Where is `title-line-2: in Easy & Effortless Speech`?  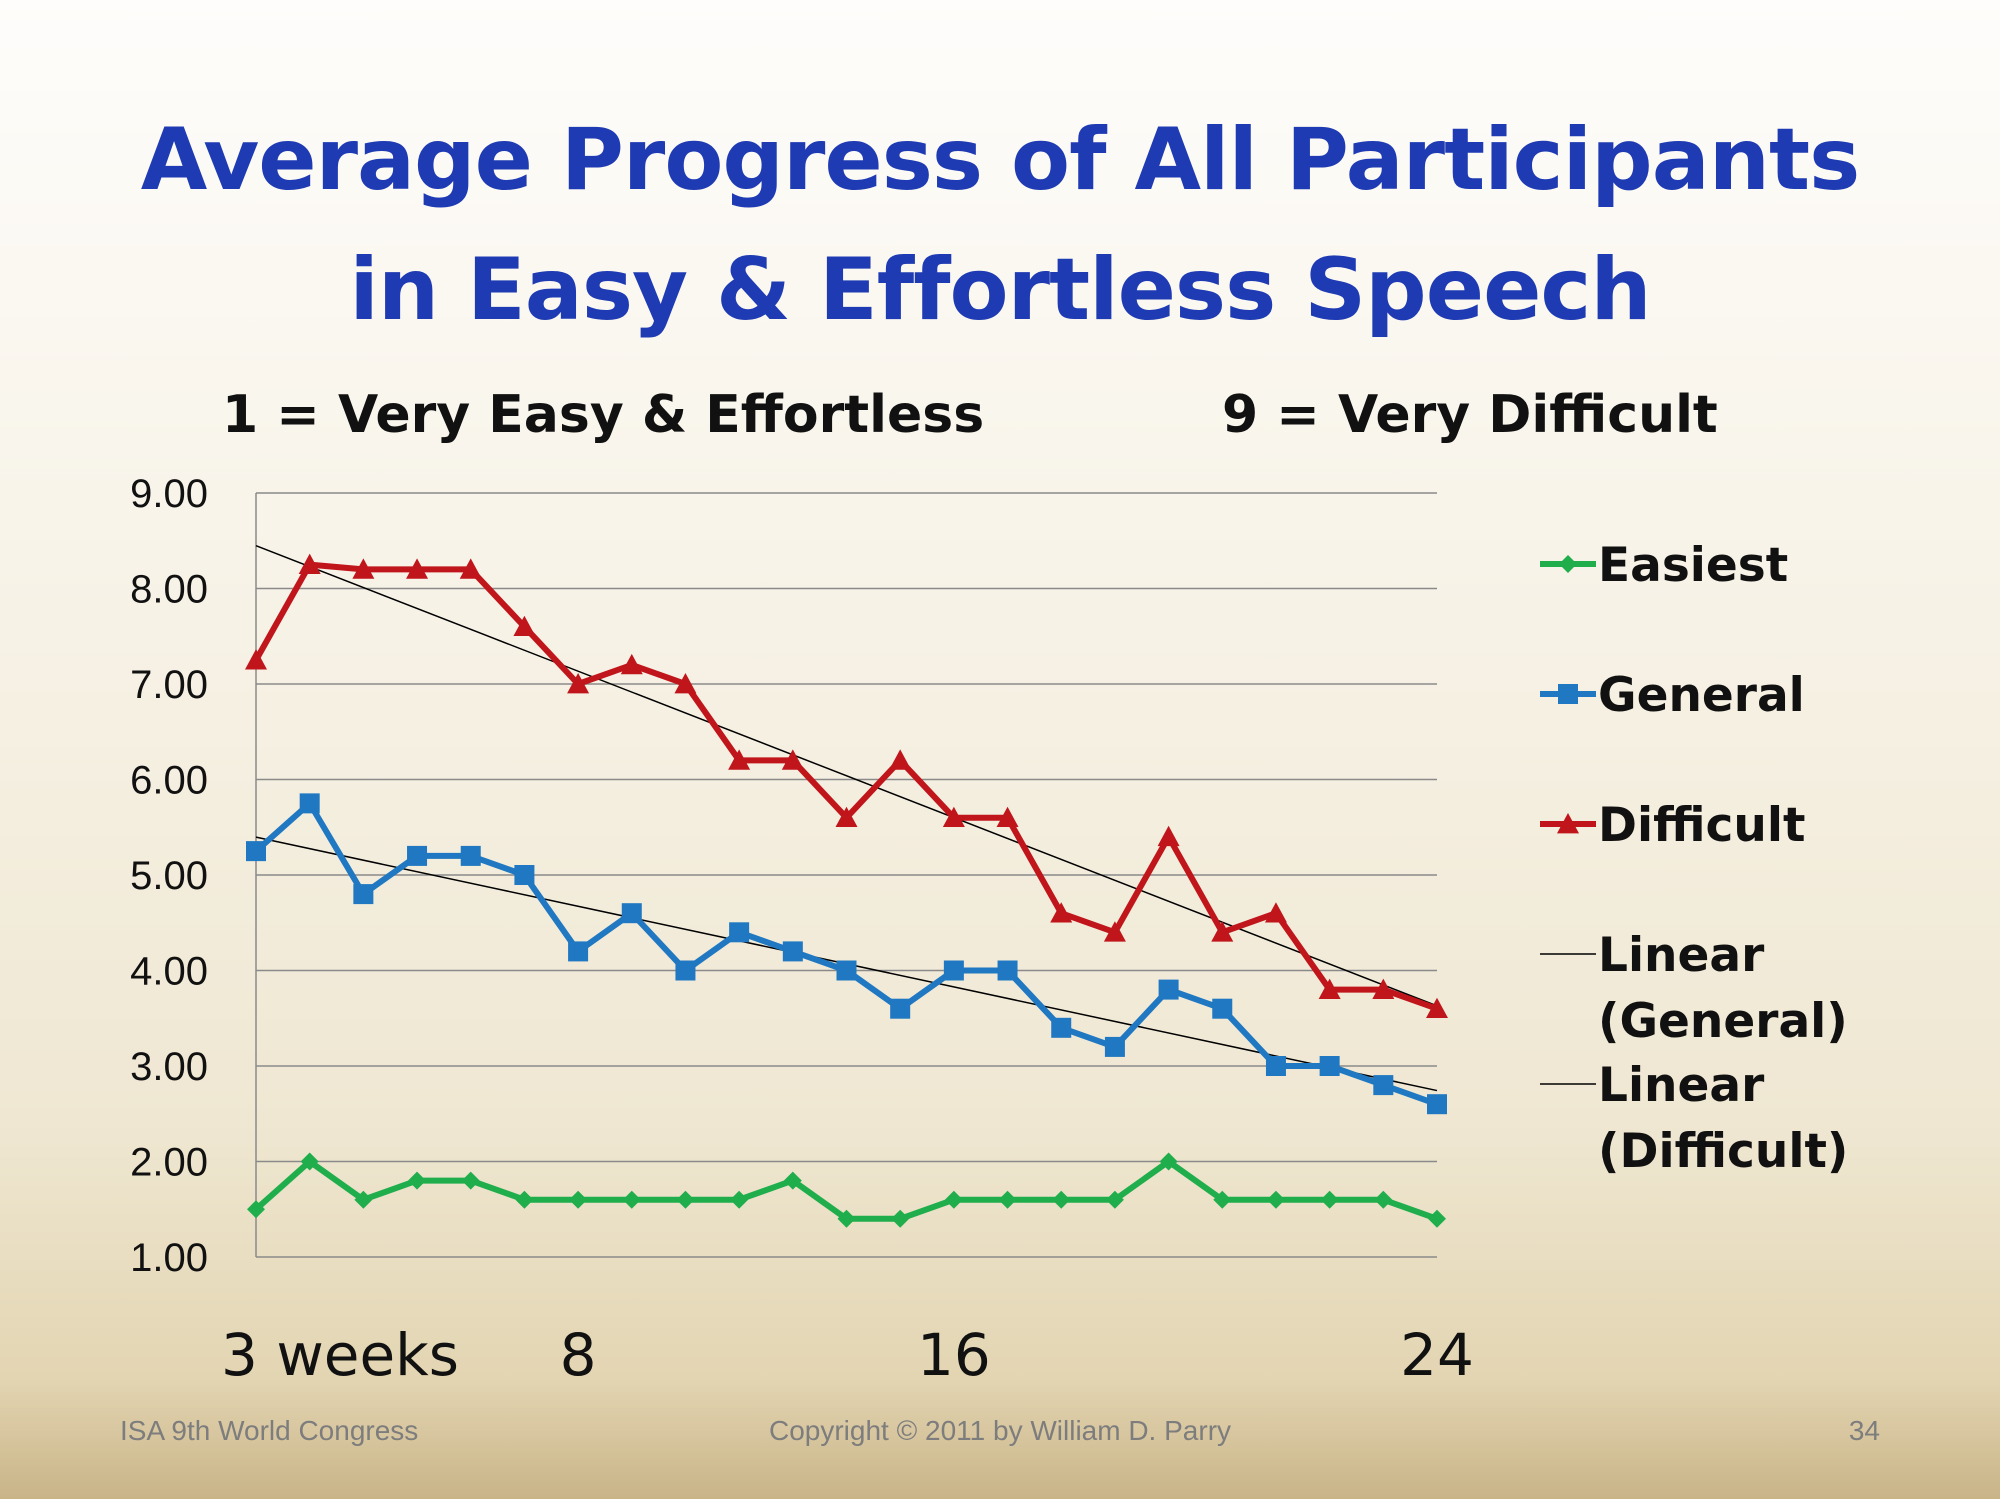 title-line-2: in Easy & Effortless Speech is located at coordinates (1000, 290).